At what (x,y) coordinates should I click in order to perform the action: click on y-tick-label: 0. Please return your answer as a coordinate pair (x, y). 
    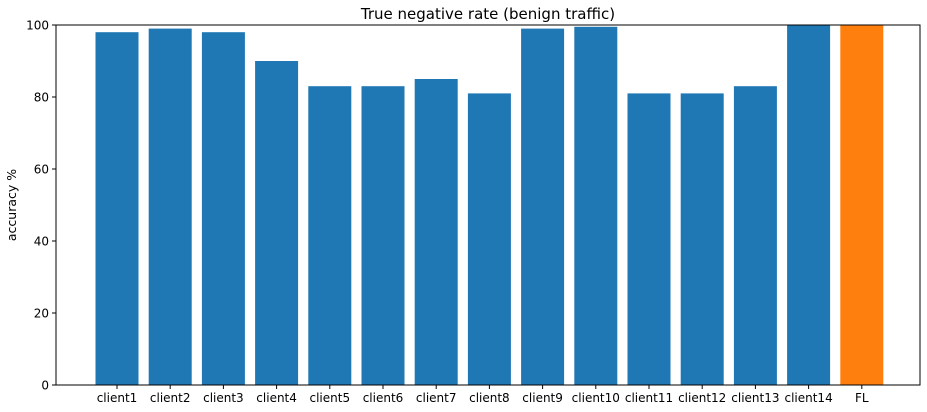
    Looking at the image, I should click on (45, 386).